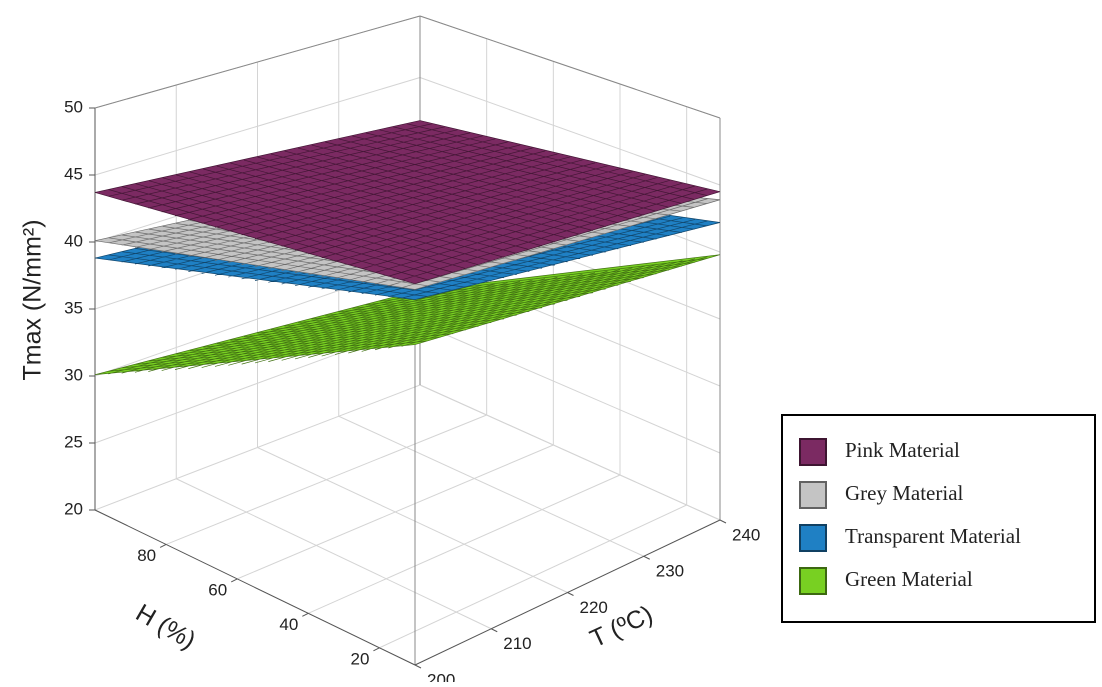  Describe the element at coordinates (146, 555) in the screenshot. I see `y-tick-label: 80` at that location.